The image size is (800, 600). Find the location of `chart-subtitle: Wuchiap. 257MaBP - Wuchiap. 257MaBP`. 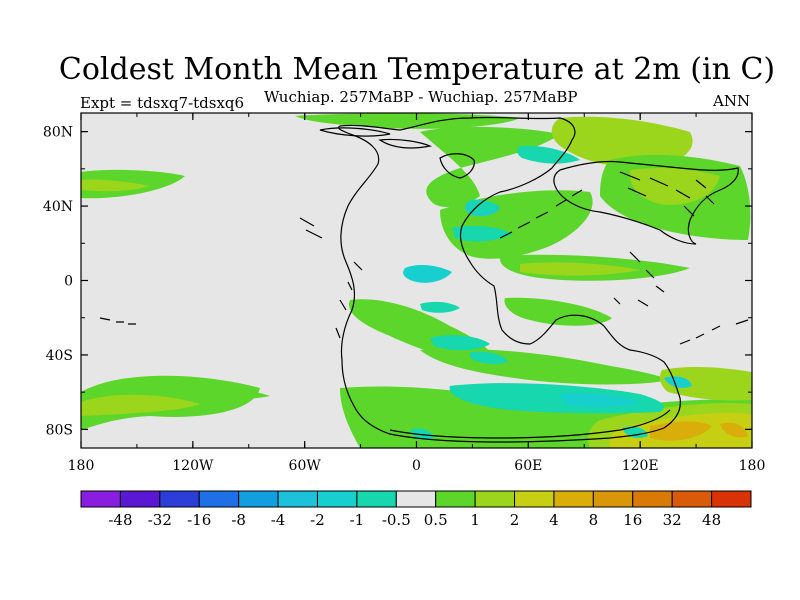

chart-subtitle: Wuchiap. 257MaBP - Wuchiap. 257MaBP is located at coordinates (421, 97).